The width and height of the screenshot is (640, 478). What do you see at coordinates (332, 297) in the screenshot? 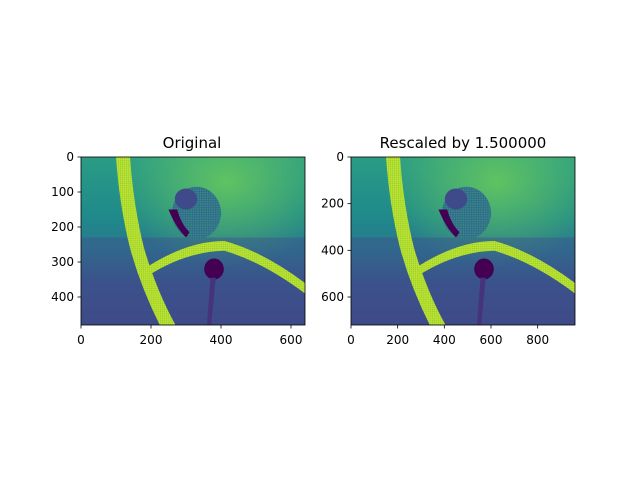
I see `y-tick-label: 600` at bounding box center [332, 297].